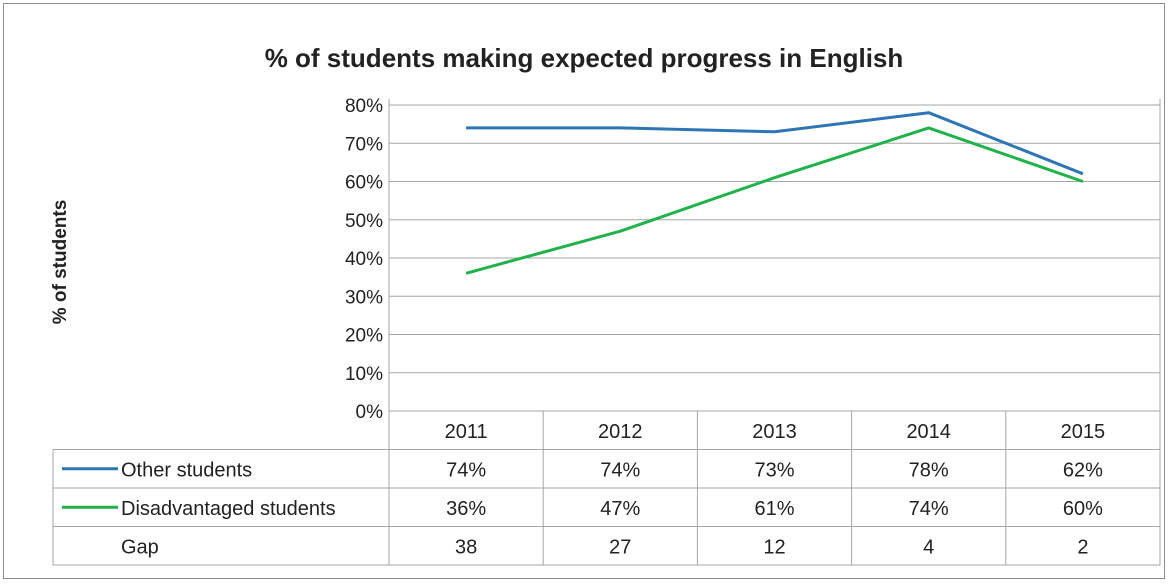 This screenshot has width=1170, height=585. Describe the element at coordinates (1083, 432) in the screenshot. I see `x-category-label: 2015` at that location.